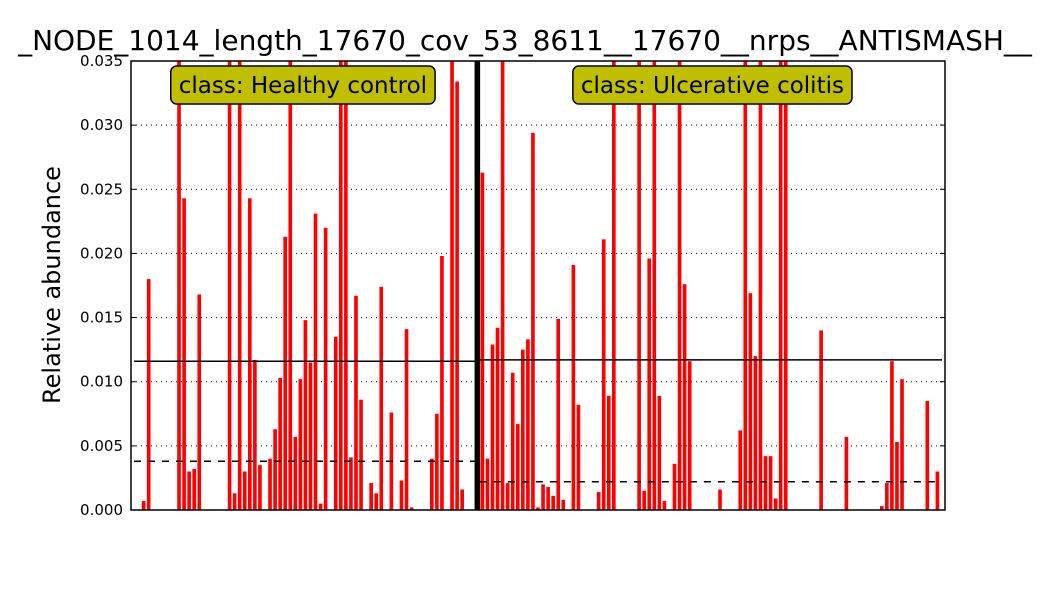  I want to click on class-label-text: class: Healthy control, so click(303, 86).